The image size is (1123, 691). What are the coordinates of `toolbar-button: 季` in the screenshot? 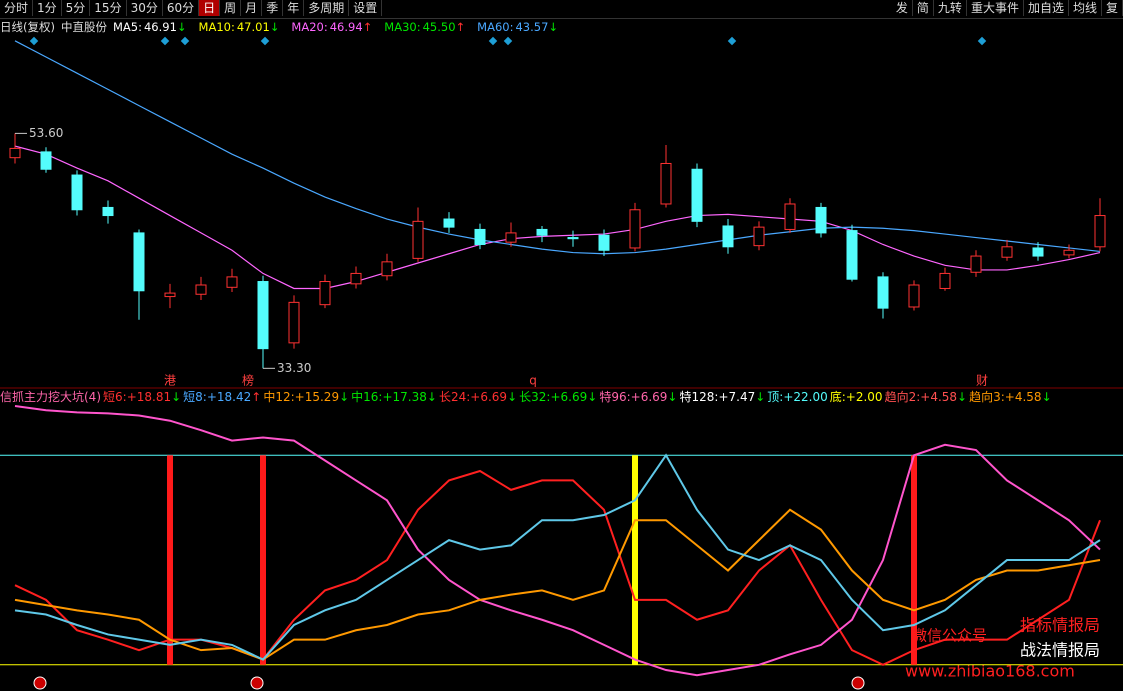 It's located at (273, 8).